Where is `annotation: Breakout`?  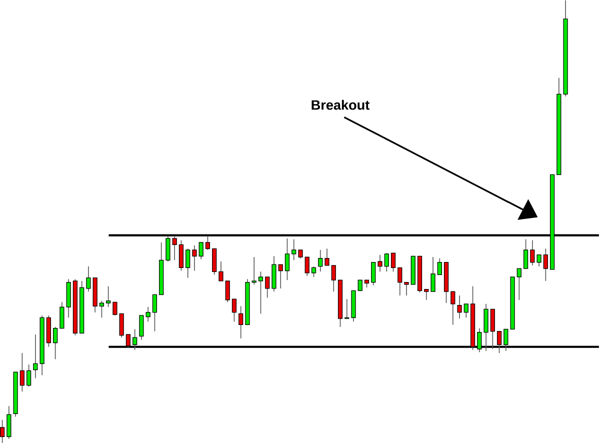
annotation: Breakout is located at coordinates (341, 105).